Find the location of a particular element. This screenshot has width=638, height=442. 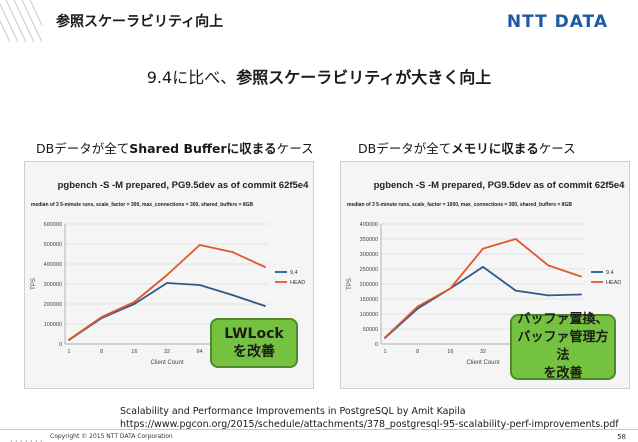

section-left-emphasis: Shared Bufferに収まる is located at coordinates (203, 148).